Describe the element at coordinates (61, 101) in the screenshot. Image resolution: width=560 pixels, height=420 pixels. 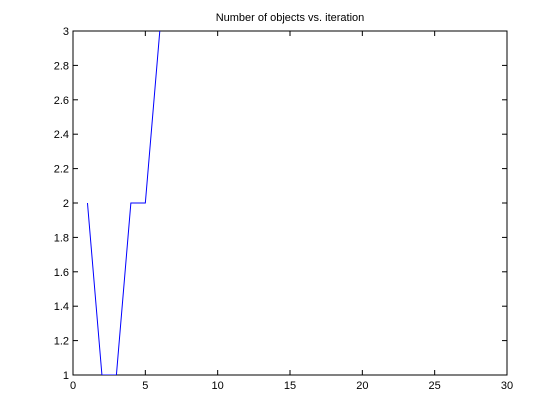
I see `y-tick-label: 2.6` at that location.